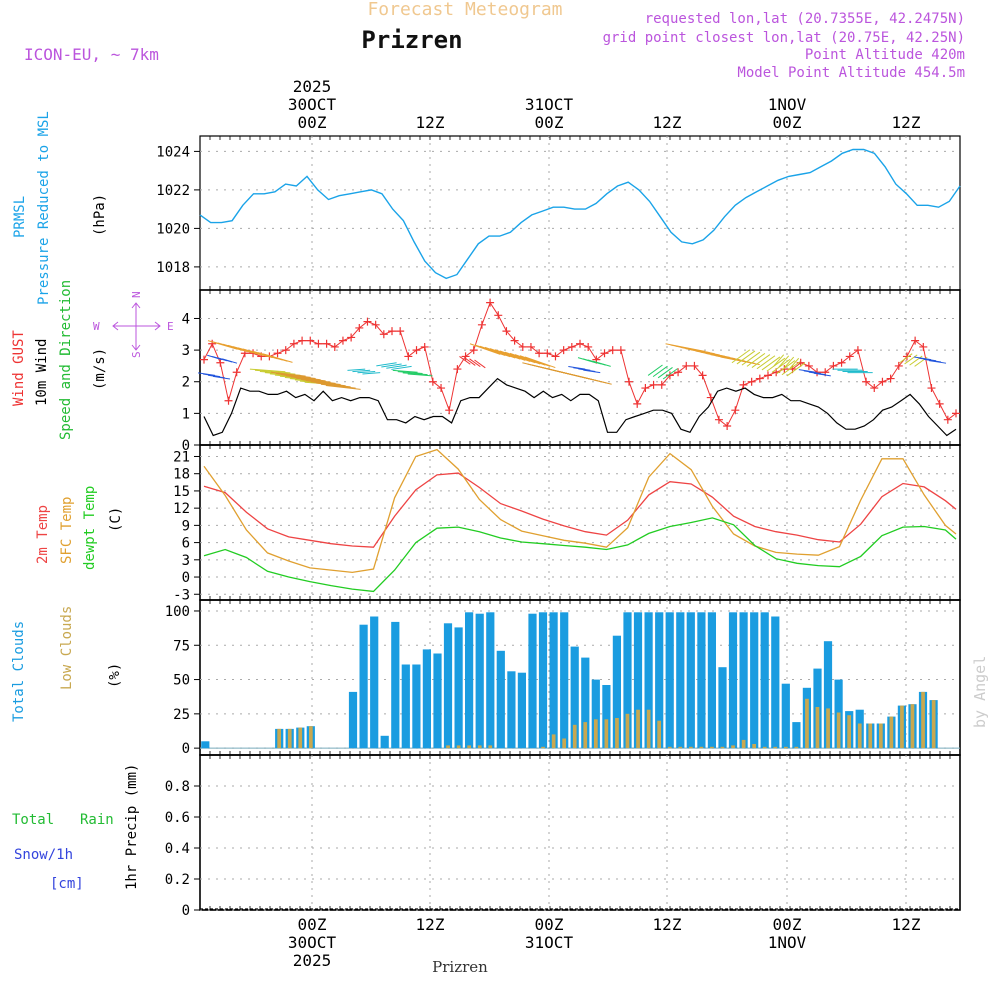 The width and height of the screenshot is (1000, 1000). What do you see at coordinates (549, 942) in the screenshot?
I see `bottom-time-label: 31OCT` at bounding box center [549, 942].